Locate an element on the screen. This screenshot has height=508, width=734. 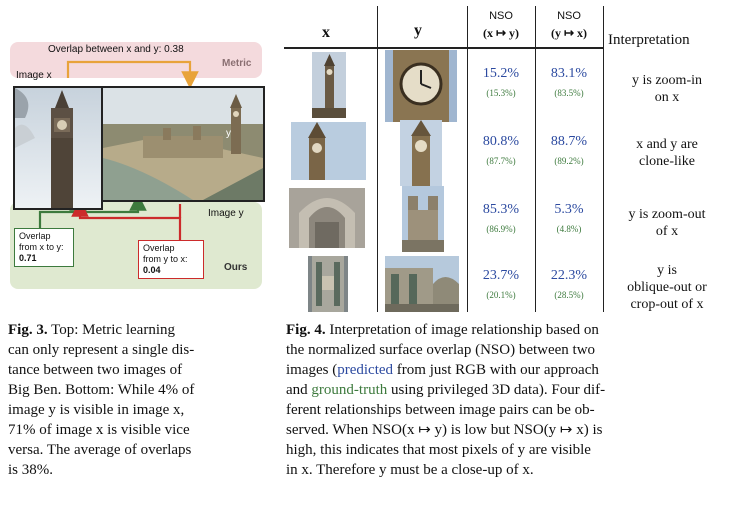
row3-interpretation: y is zoom-out of x is located at coordinates (667, 223).